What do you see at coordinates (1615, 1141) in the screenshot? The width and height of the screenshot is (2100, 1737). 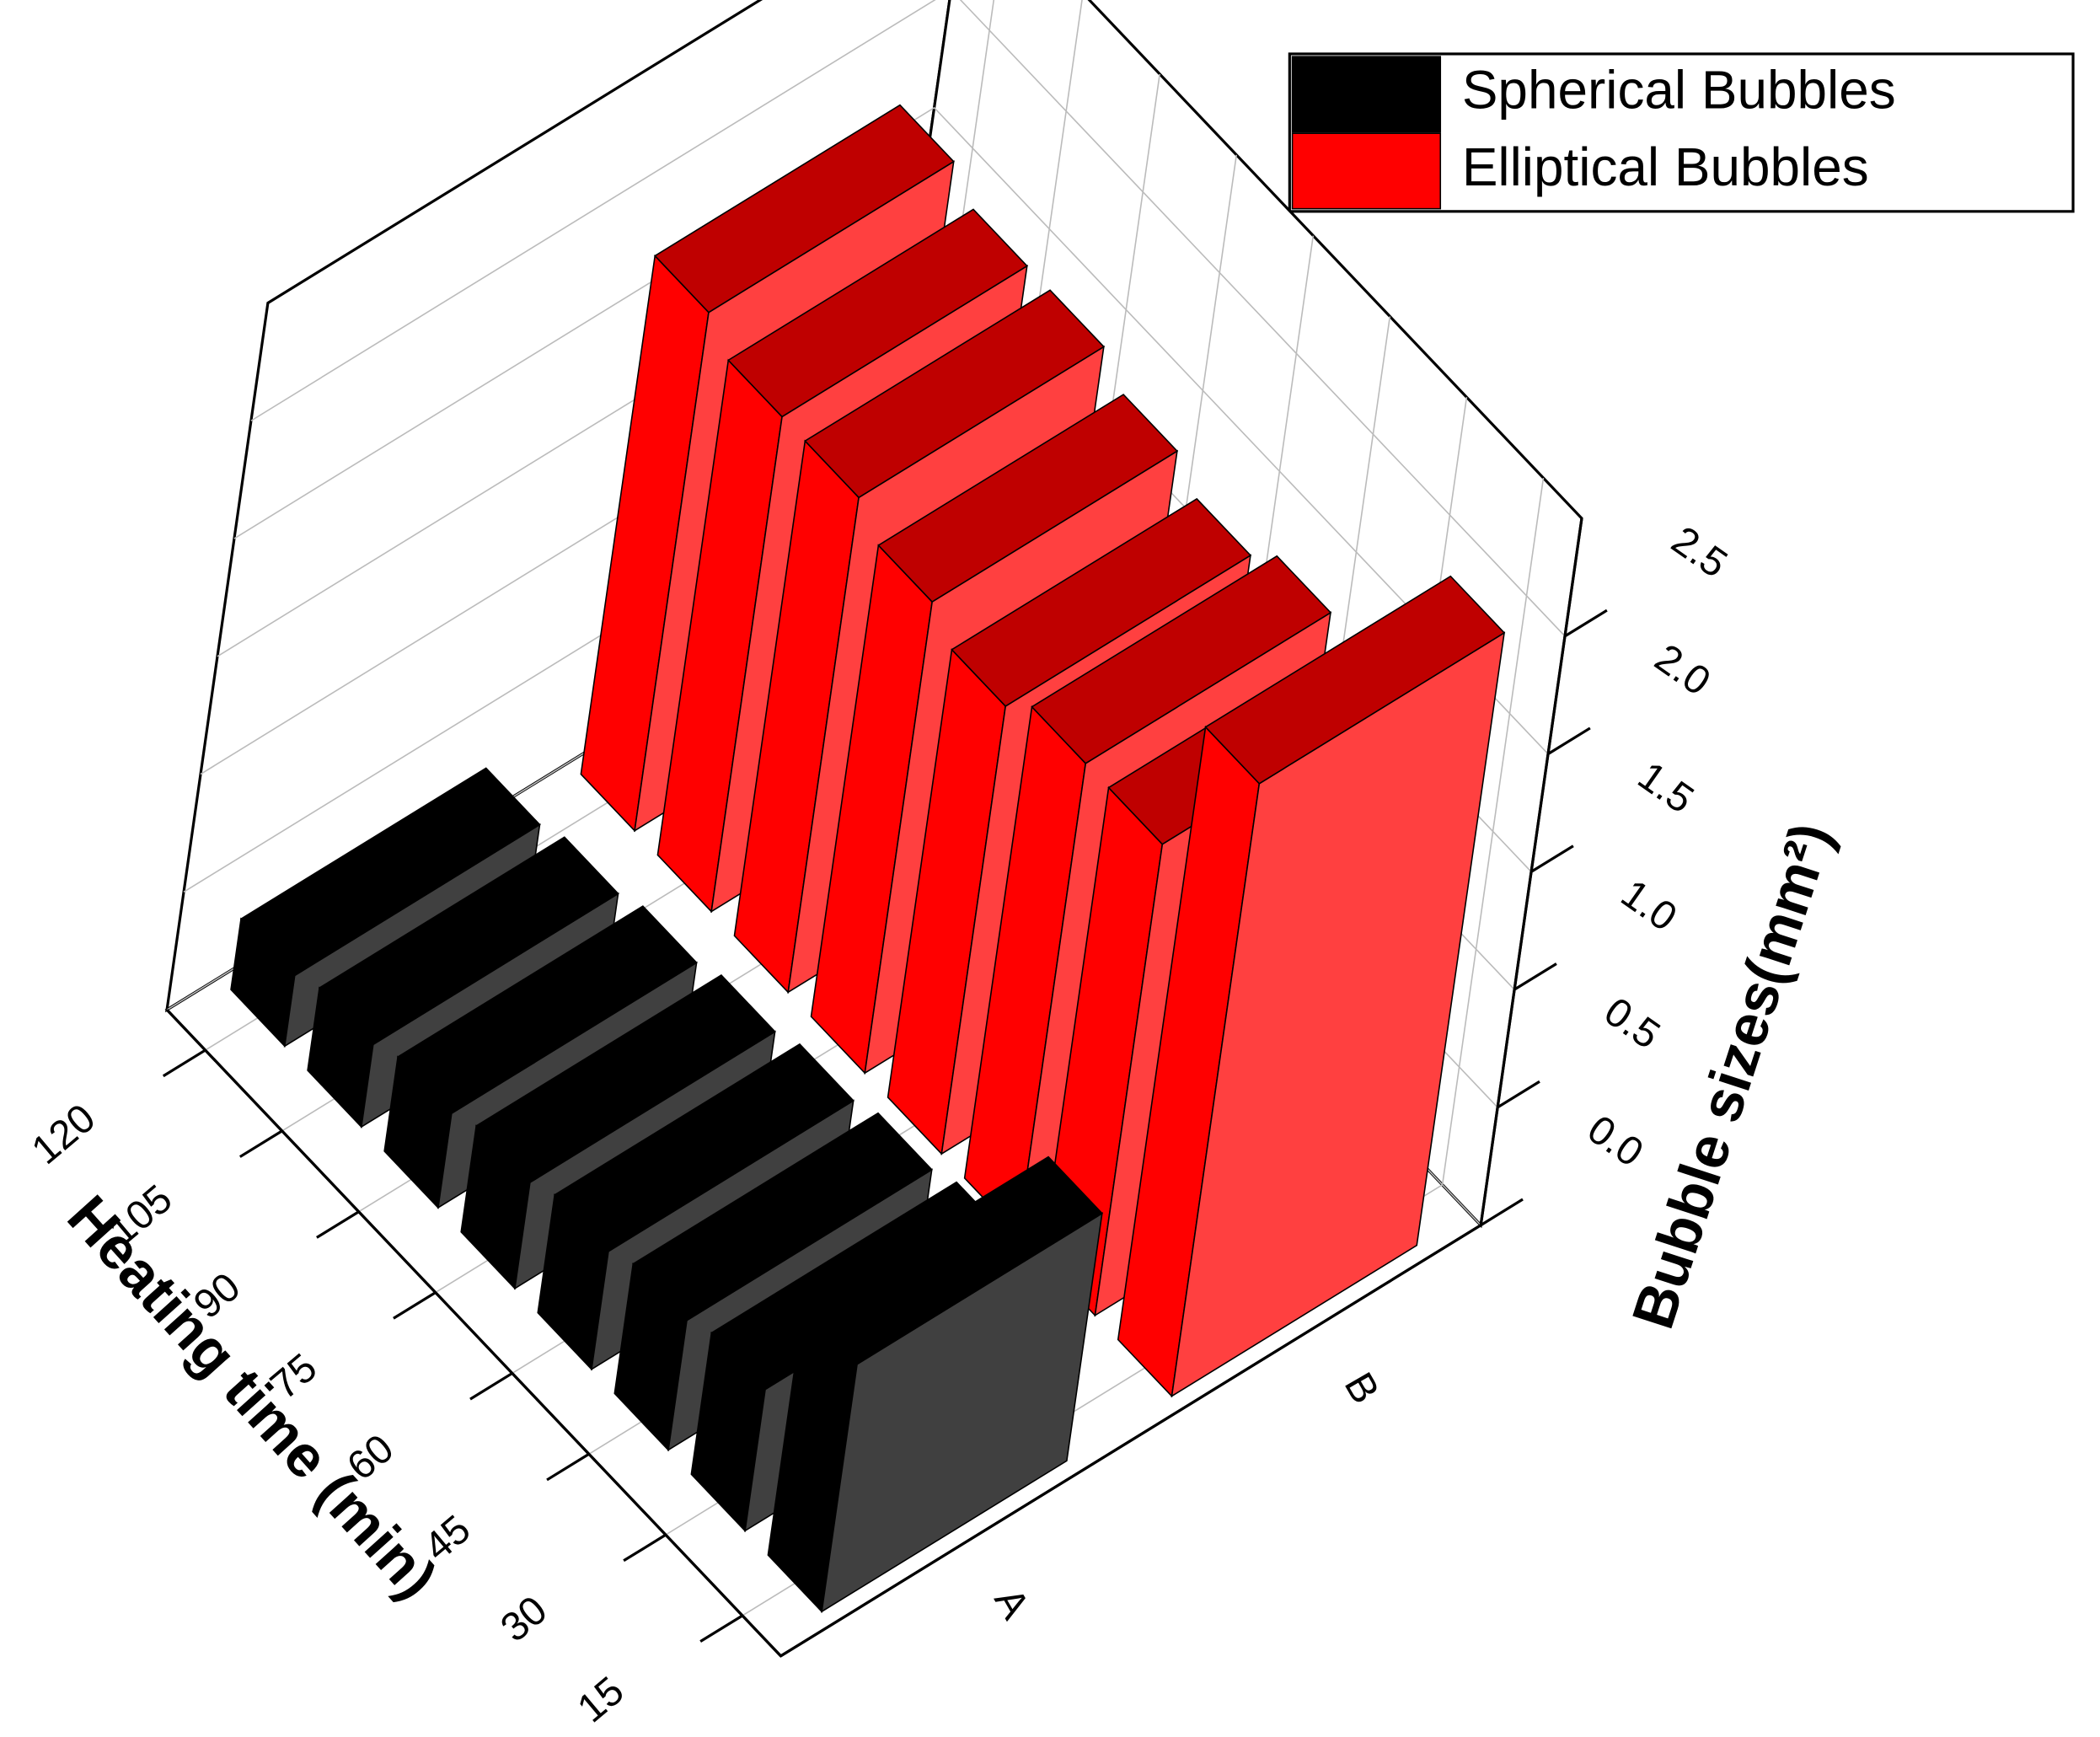 I see `z-tick-label: 0.0` at bounding box center [1615, 1141].